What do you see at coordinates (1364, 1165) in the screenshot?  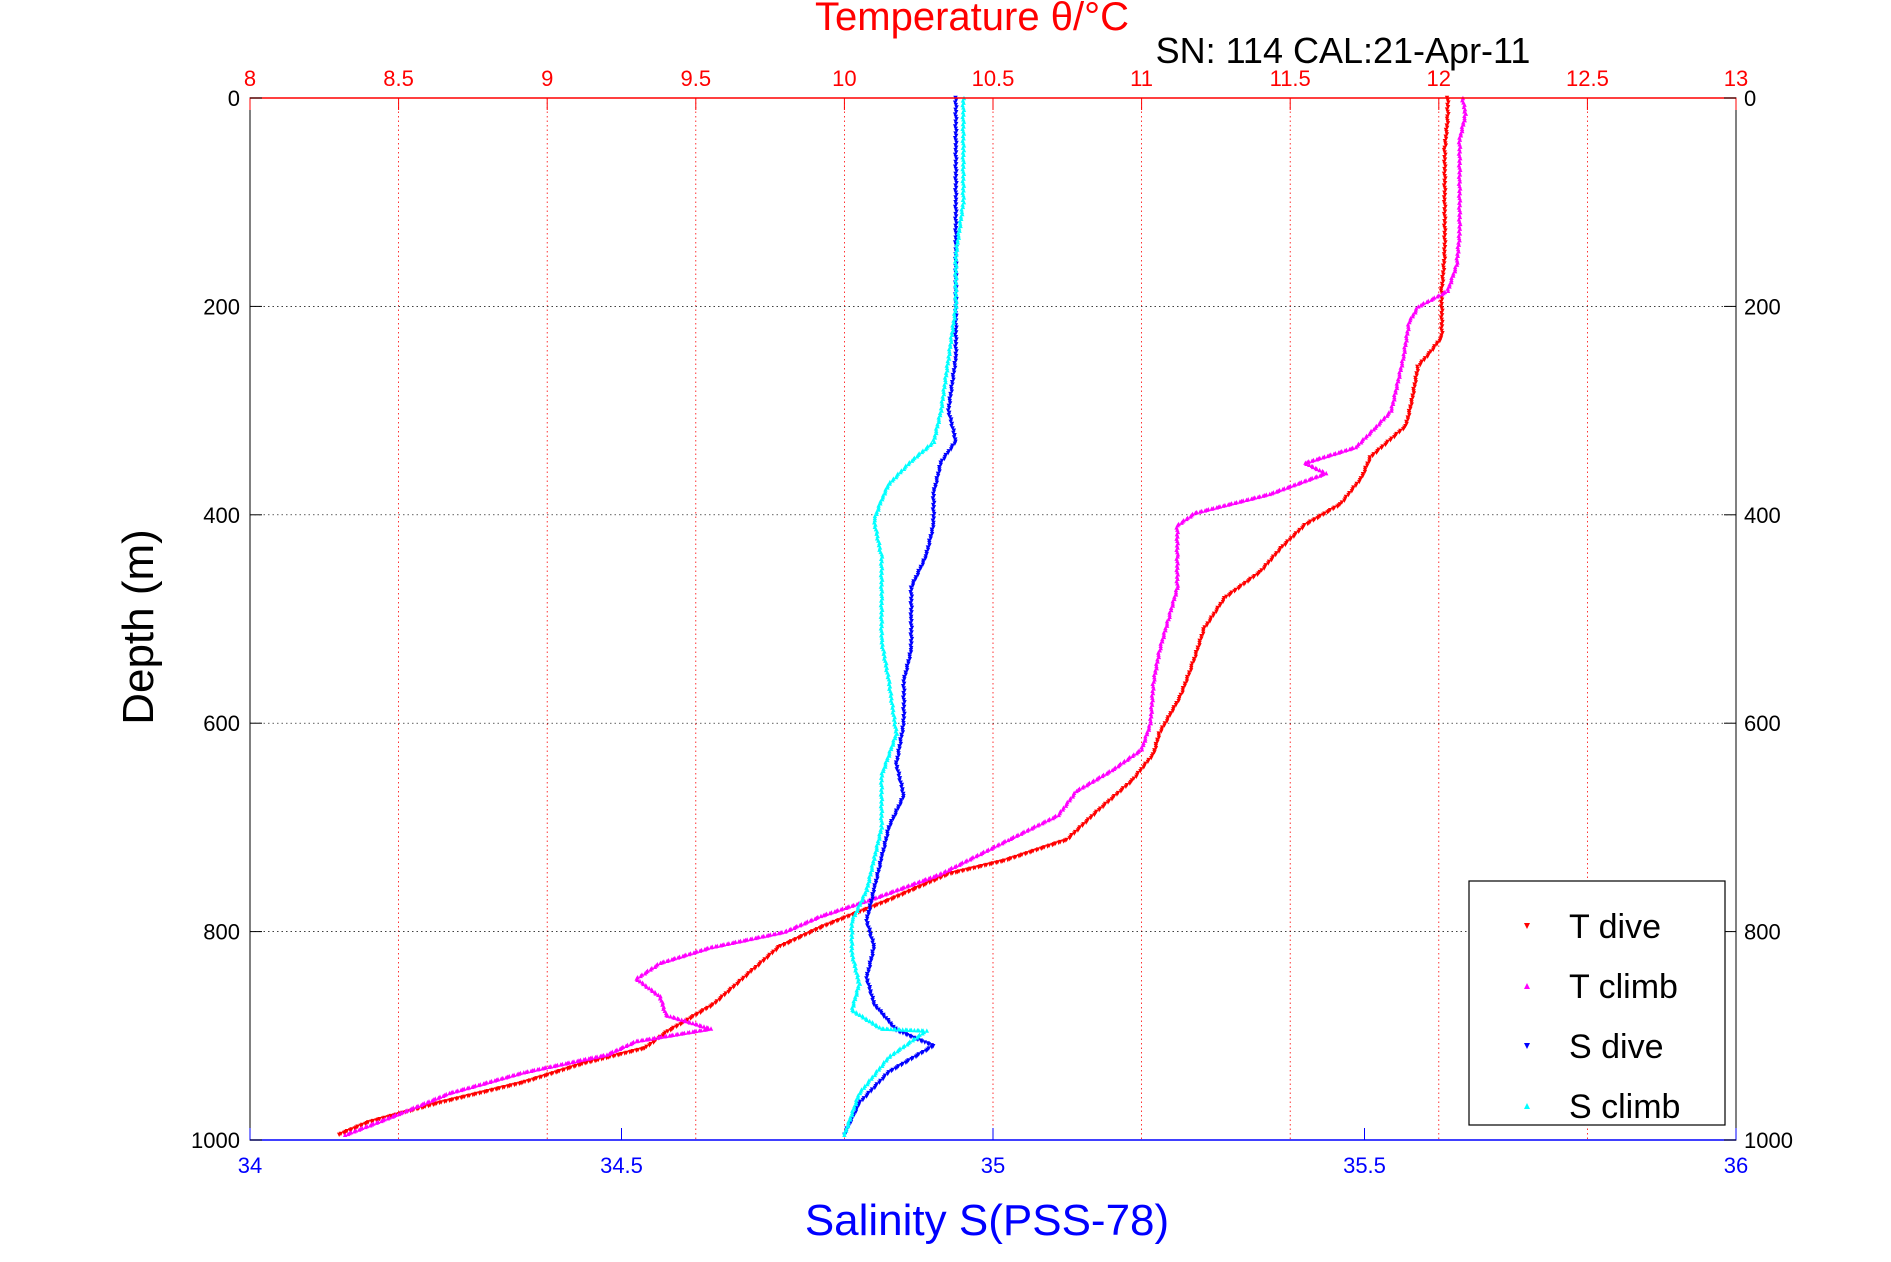 I see `salinity-tick-label: 35.5` at bounding box center [1364, 1165].